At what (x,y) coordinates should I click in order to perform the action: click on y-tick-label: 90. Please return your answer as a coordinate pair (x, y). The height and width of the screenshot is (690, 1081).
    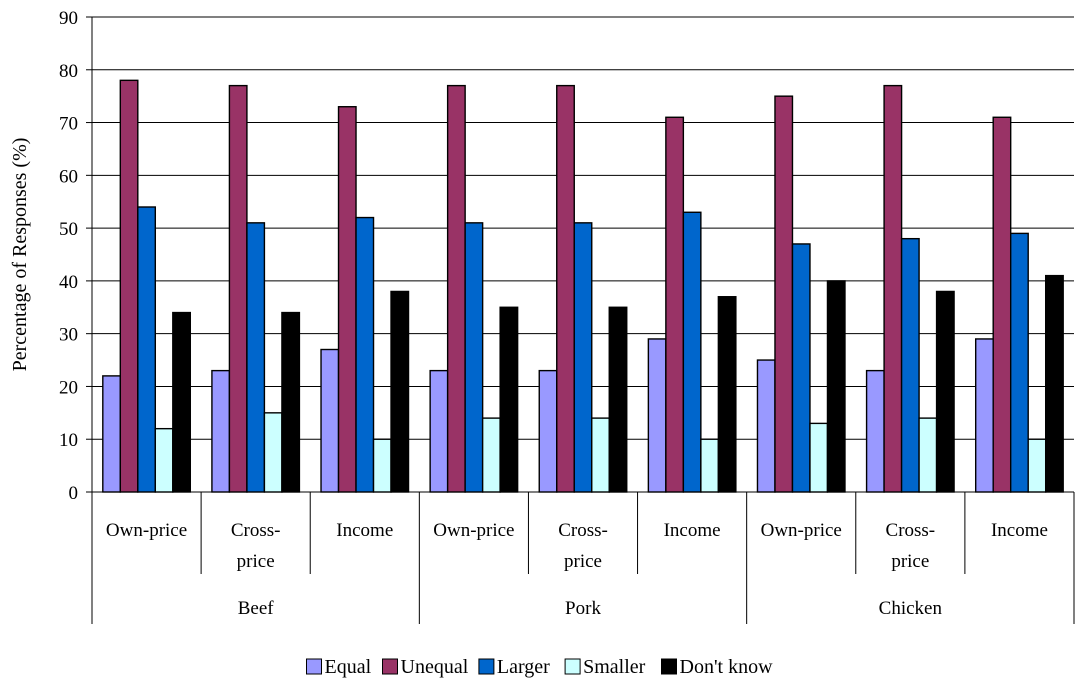
    Looking at the image, I should click on (68, 18).